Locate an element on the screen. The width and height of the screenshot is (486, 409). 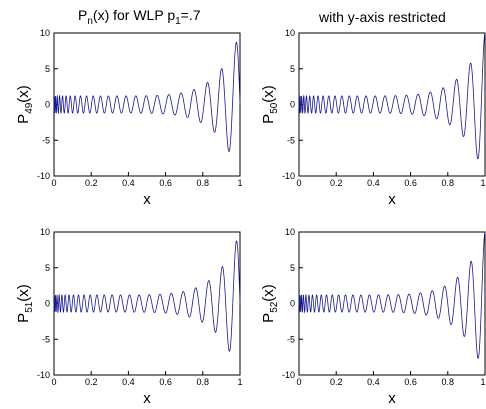
series-line-p51 is located at coordinates (147, 296).